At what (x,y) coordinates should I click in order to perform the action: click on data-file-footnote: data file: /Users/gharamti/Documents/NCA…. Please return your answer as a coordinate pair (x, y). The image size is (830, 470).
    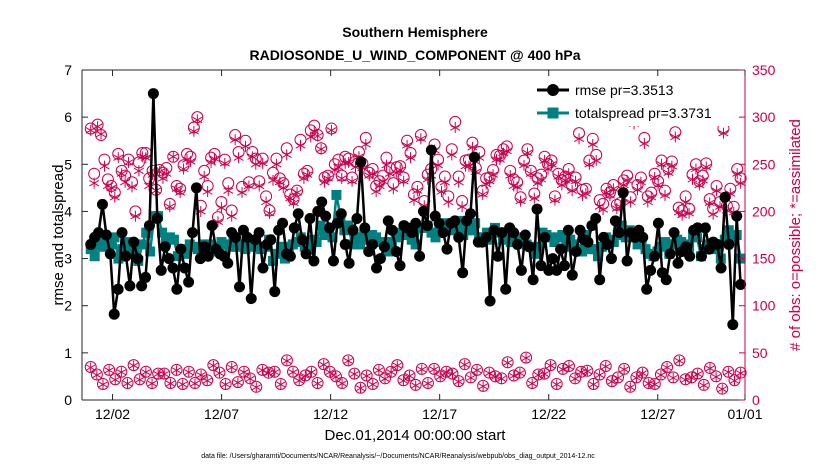
    Looking at the image, I should click on (398, 456).